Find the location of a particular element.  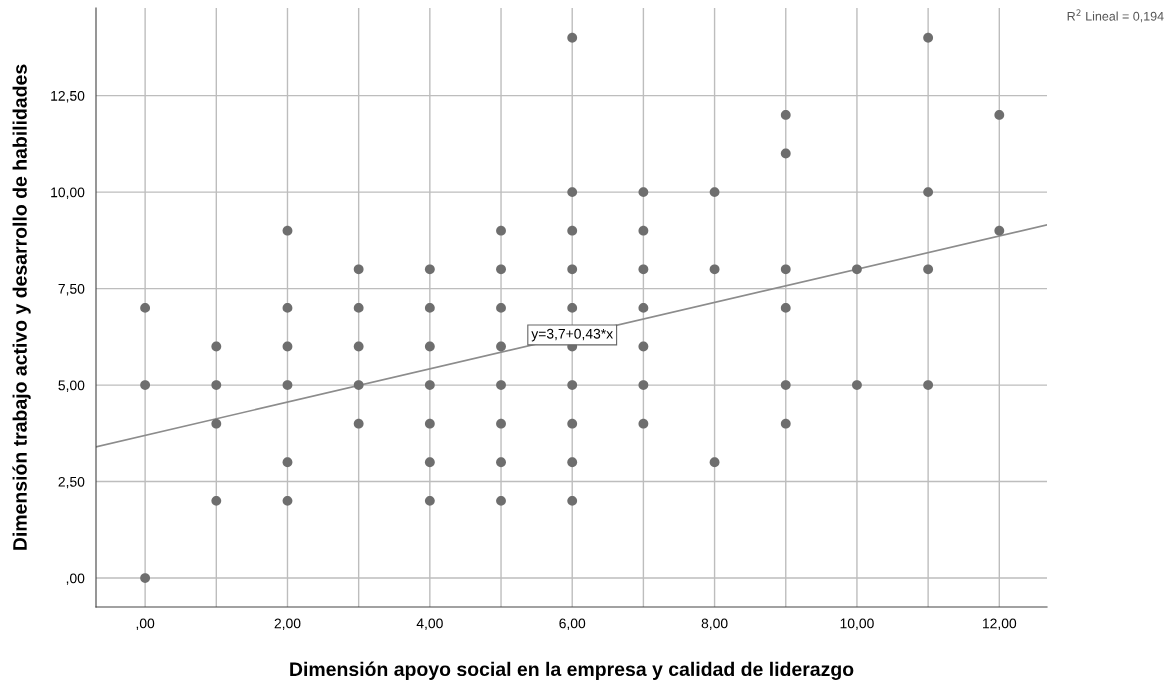

x-tick-label: 10,00 is located at coordinates (857, 624).